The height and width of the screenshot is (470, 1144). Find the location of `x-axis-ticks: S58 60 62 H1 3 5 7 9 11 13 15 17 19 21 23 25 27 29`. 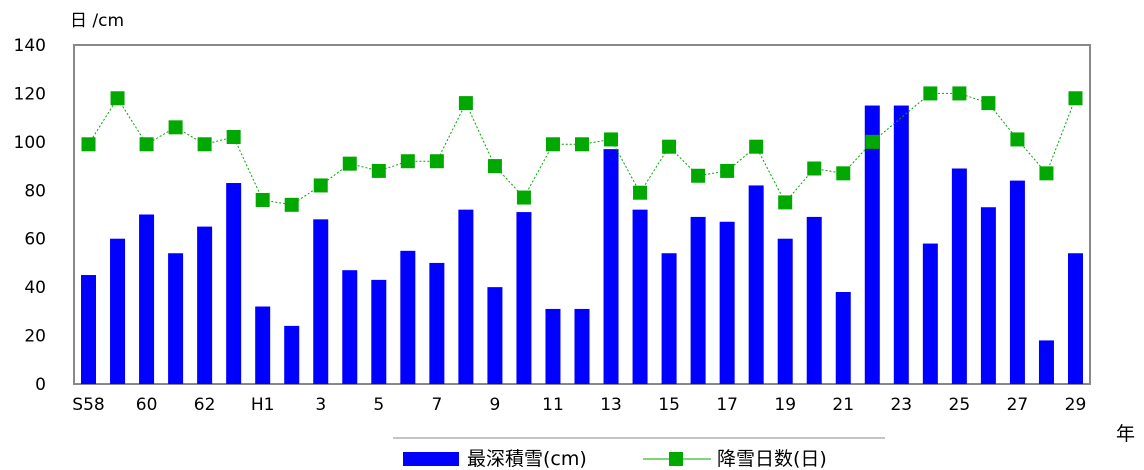

x-axis-ticks: S58 60 62 H1 3 5 7 9 11 13 15 17 19 21 23 25 27 29 is located at coordinates (579, 405).